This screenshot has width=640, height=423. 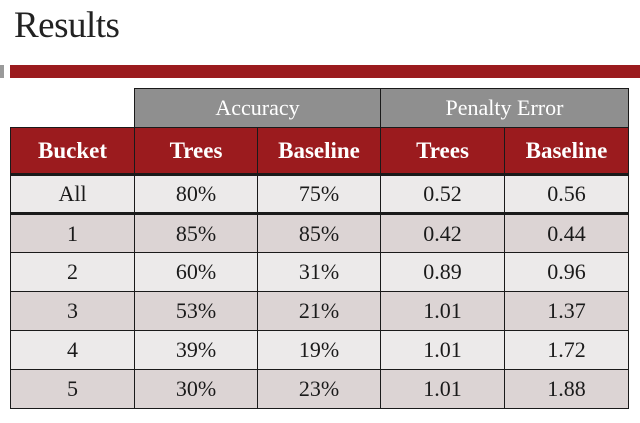 I want to click on table-row: 3 53% 21% 1.01 1.37, so click(x=319, y=311).